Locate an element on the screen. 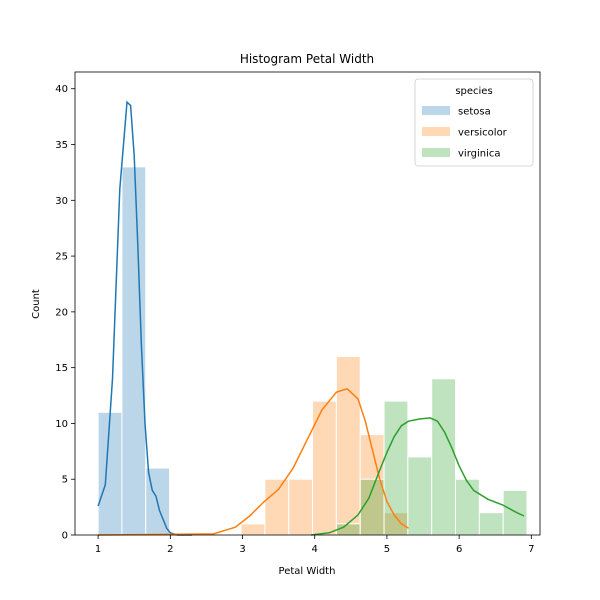 The image size is (600, 600). y-tick-label: 25 is located at coordinates (61, 257).